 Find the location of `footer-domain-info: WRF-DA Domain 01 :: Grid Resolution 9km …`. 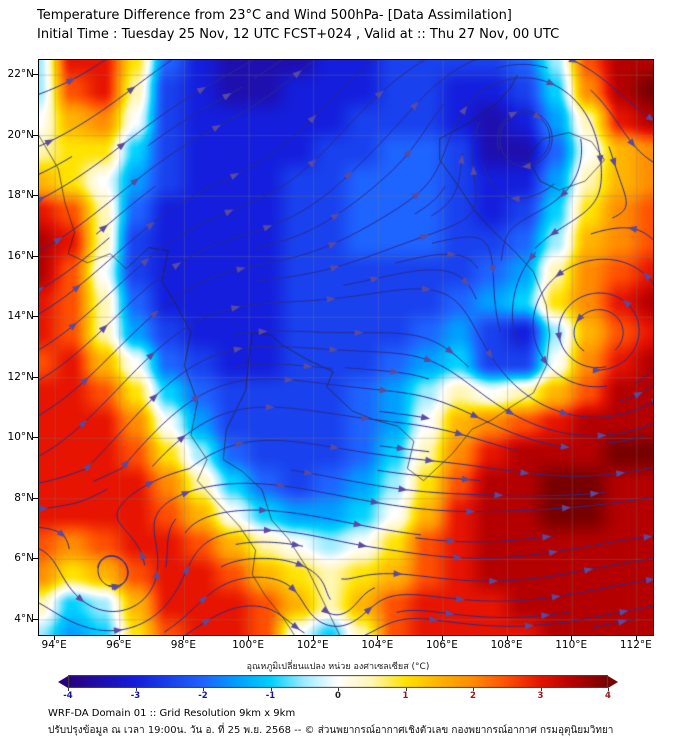

footer-domain-info: WRF-DA Domain 01 :: Grid Resolution 9km … is located at coordinates (172, 713).